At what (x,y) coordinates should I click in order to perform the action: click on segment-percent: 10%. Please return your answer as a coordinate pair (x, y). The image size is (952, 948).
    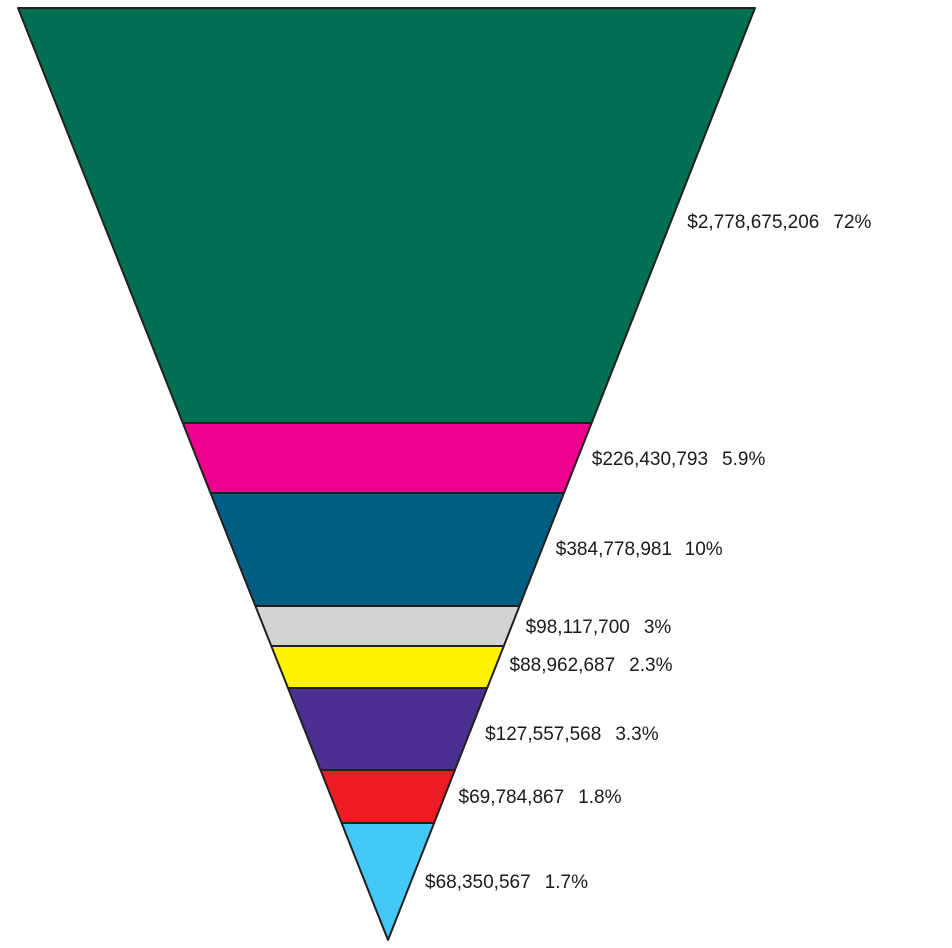
    Looking at the image, I should click on (704, 549).